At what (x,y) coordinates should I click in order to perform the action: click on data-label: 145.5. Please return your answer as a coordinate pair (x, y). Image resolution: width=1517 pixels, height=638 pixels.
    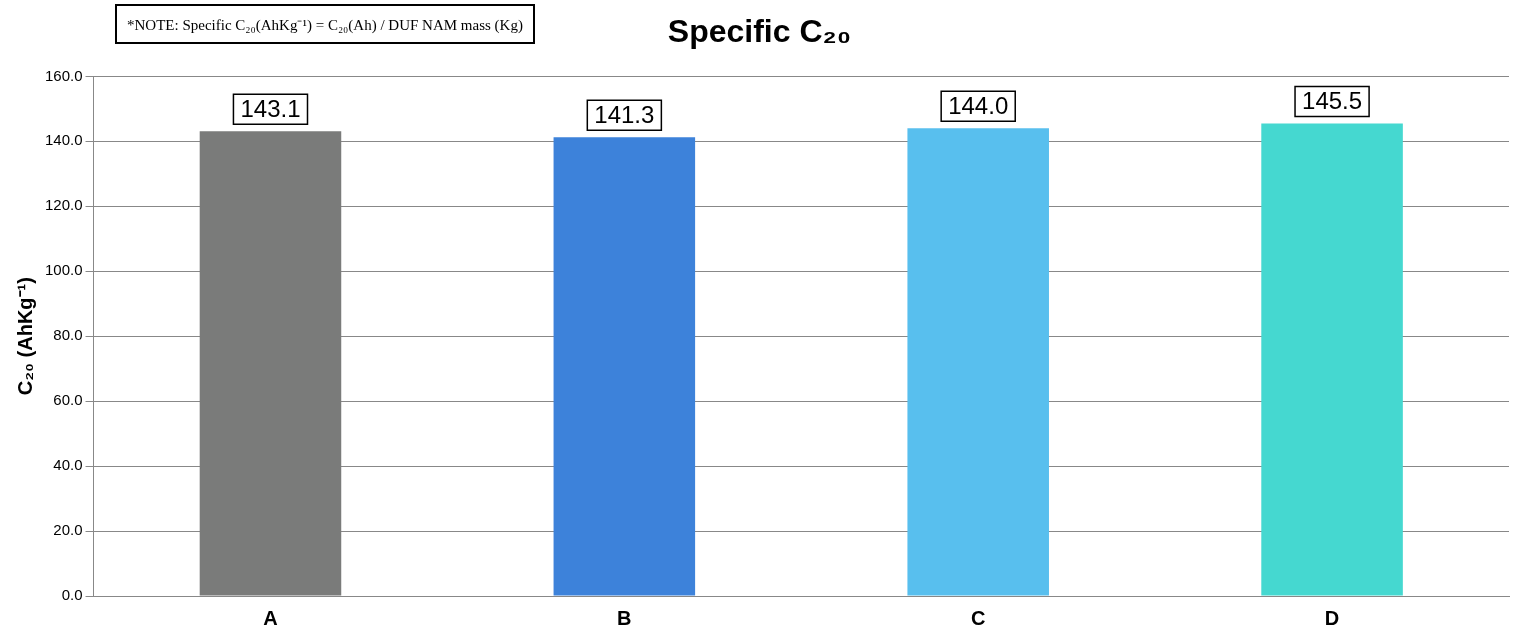
    Looking at the image, I should click on (1332, 101).